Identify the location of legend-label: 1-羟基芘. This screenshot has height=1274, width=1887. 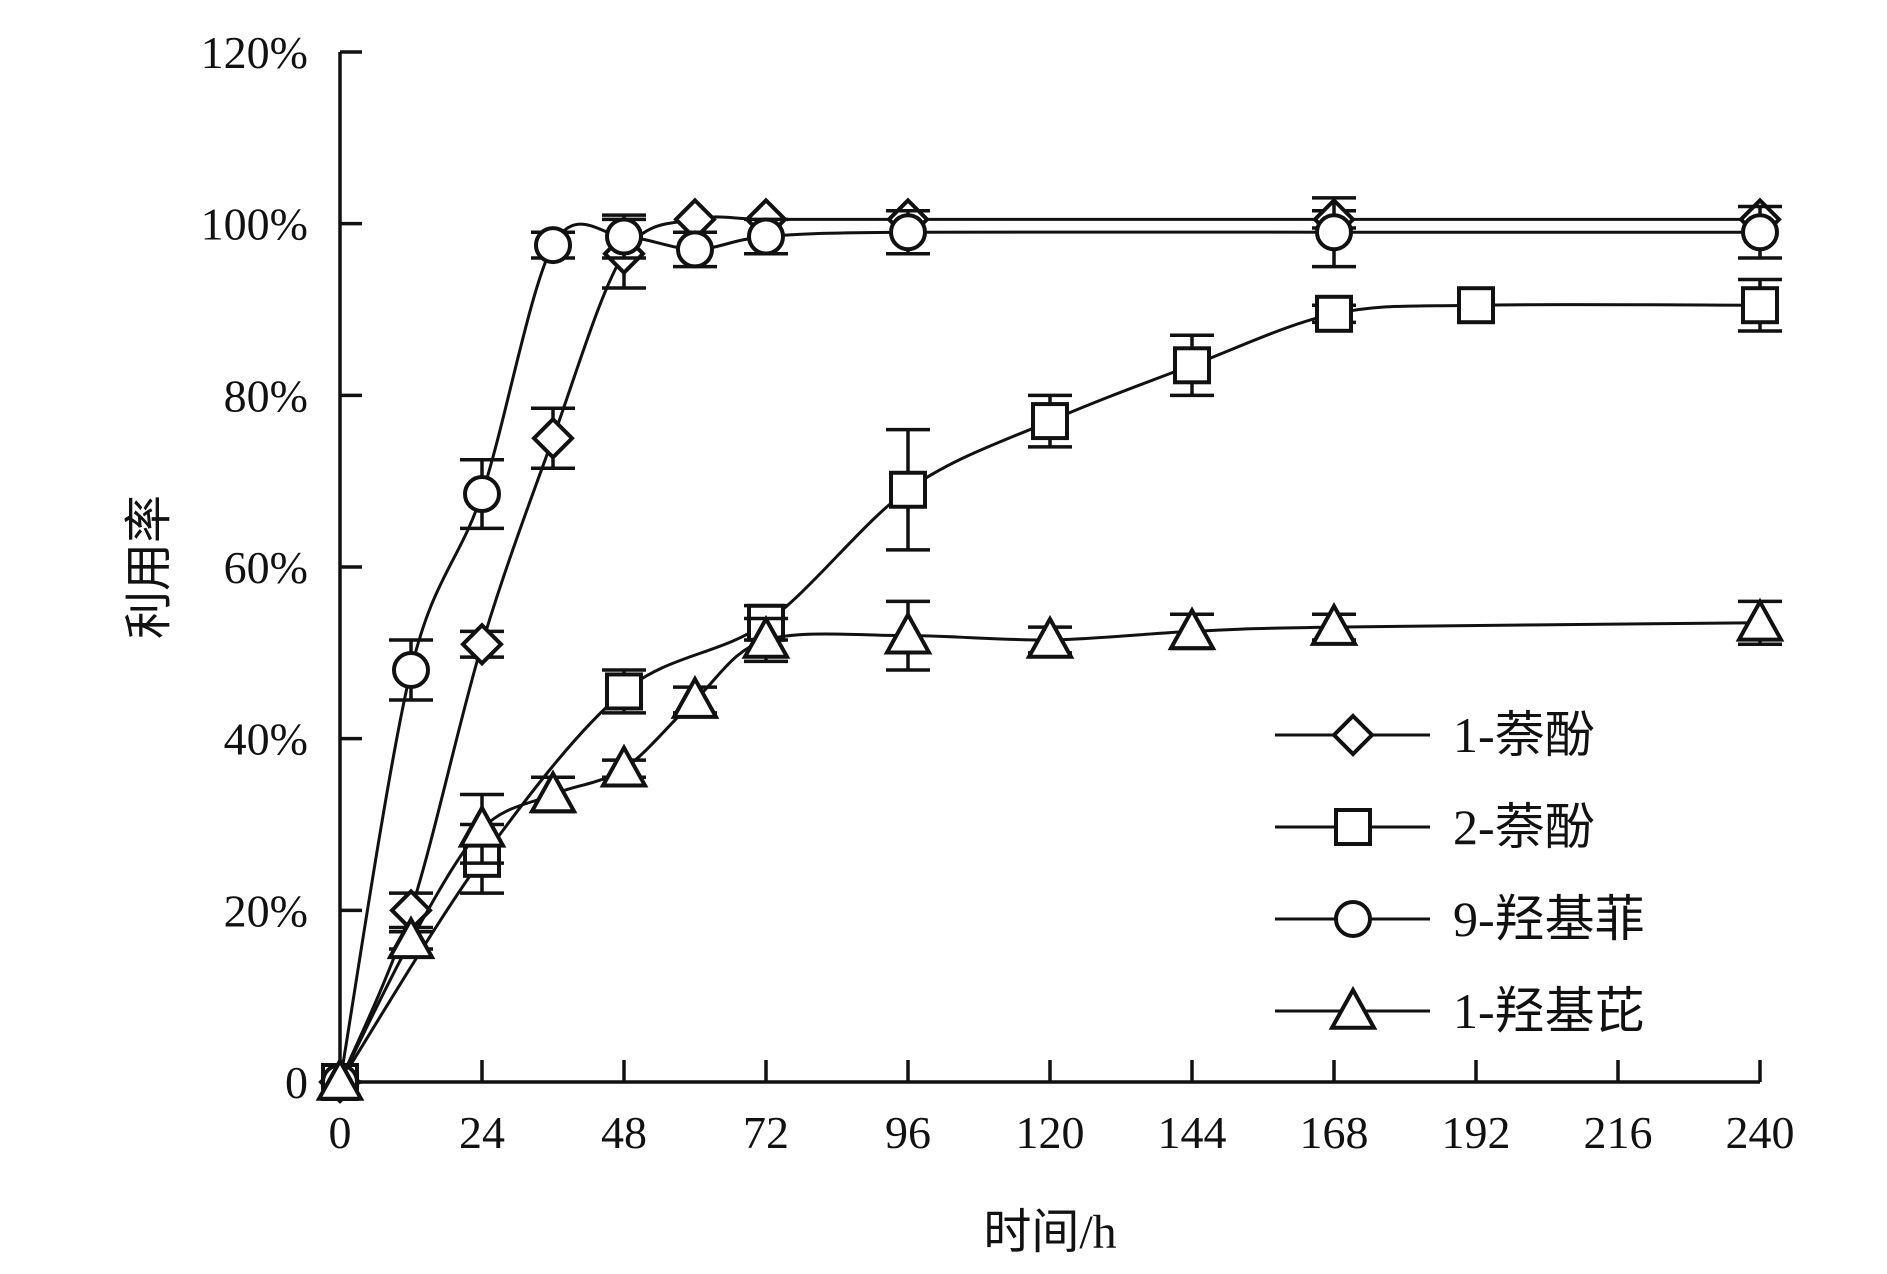
(1549, 1011).